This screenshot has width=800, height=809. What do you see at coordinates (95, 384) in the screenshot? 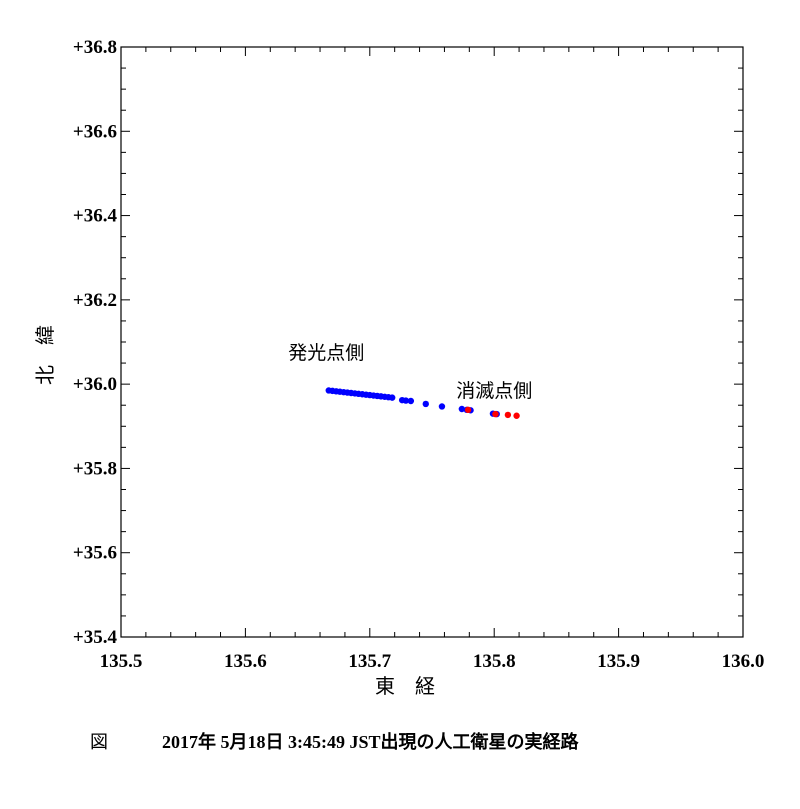
I see `y-tick-label: +36.0` at bounding box center [95, 384].